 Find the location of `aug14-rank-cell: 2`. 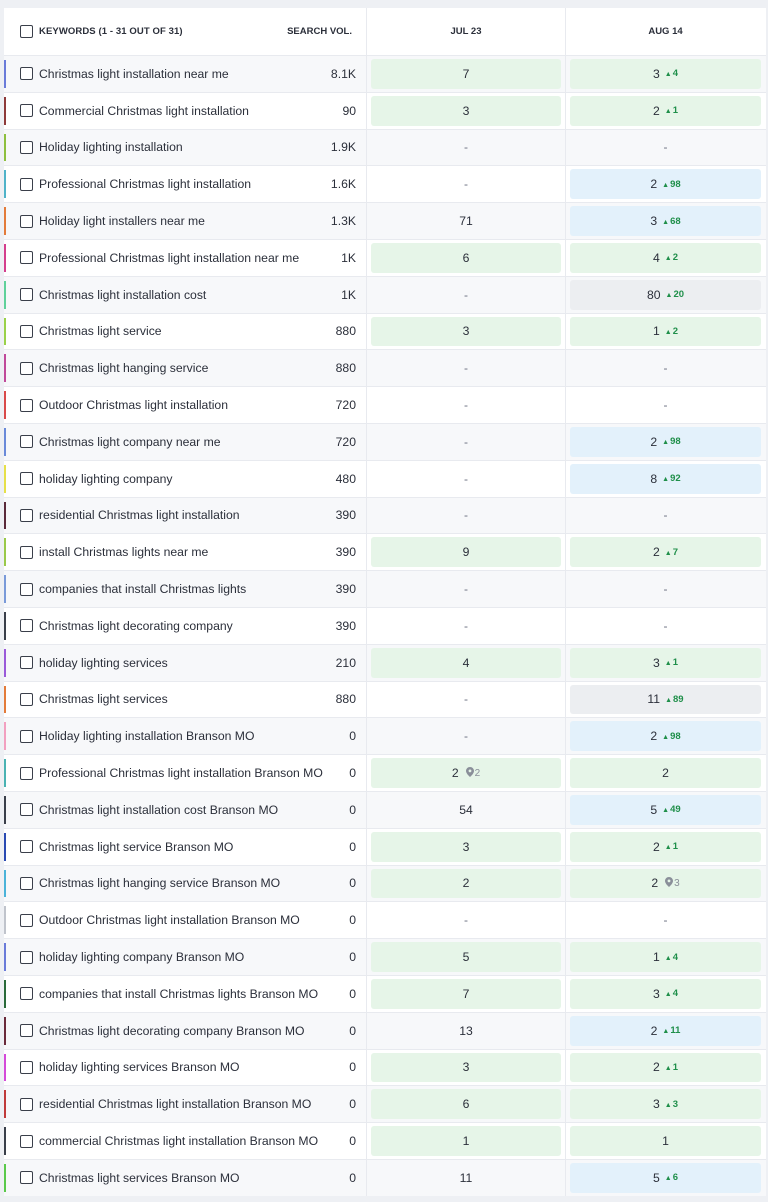

aug14-rank-cell: 2 is located at coordinates (665, 773).